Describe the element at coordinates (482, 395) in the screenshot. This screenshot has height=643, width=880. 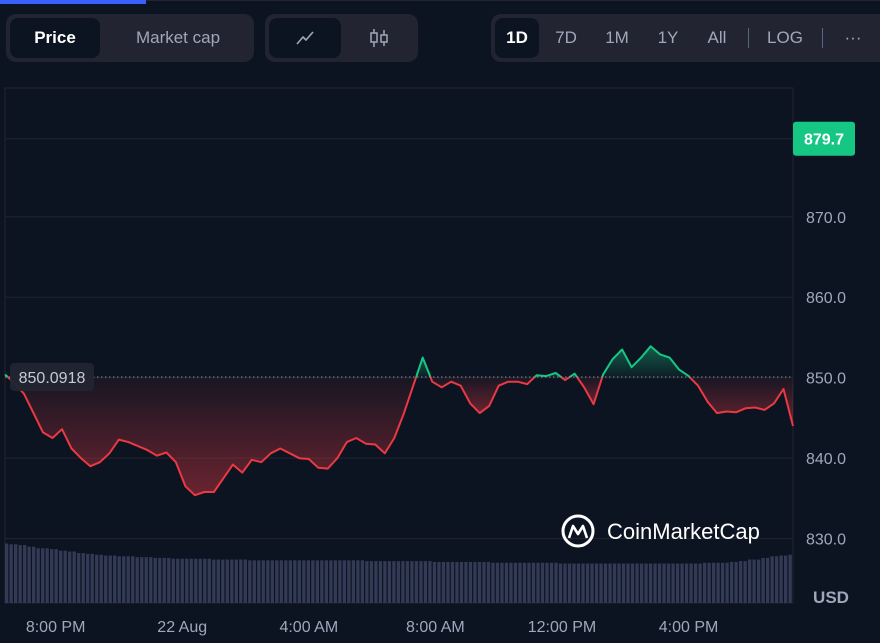
I see `area-below-baseline` at that location.